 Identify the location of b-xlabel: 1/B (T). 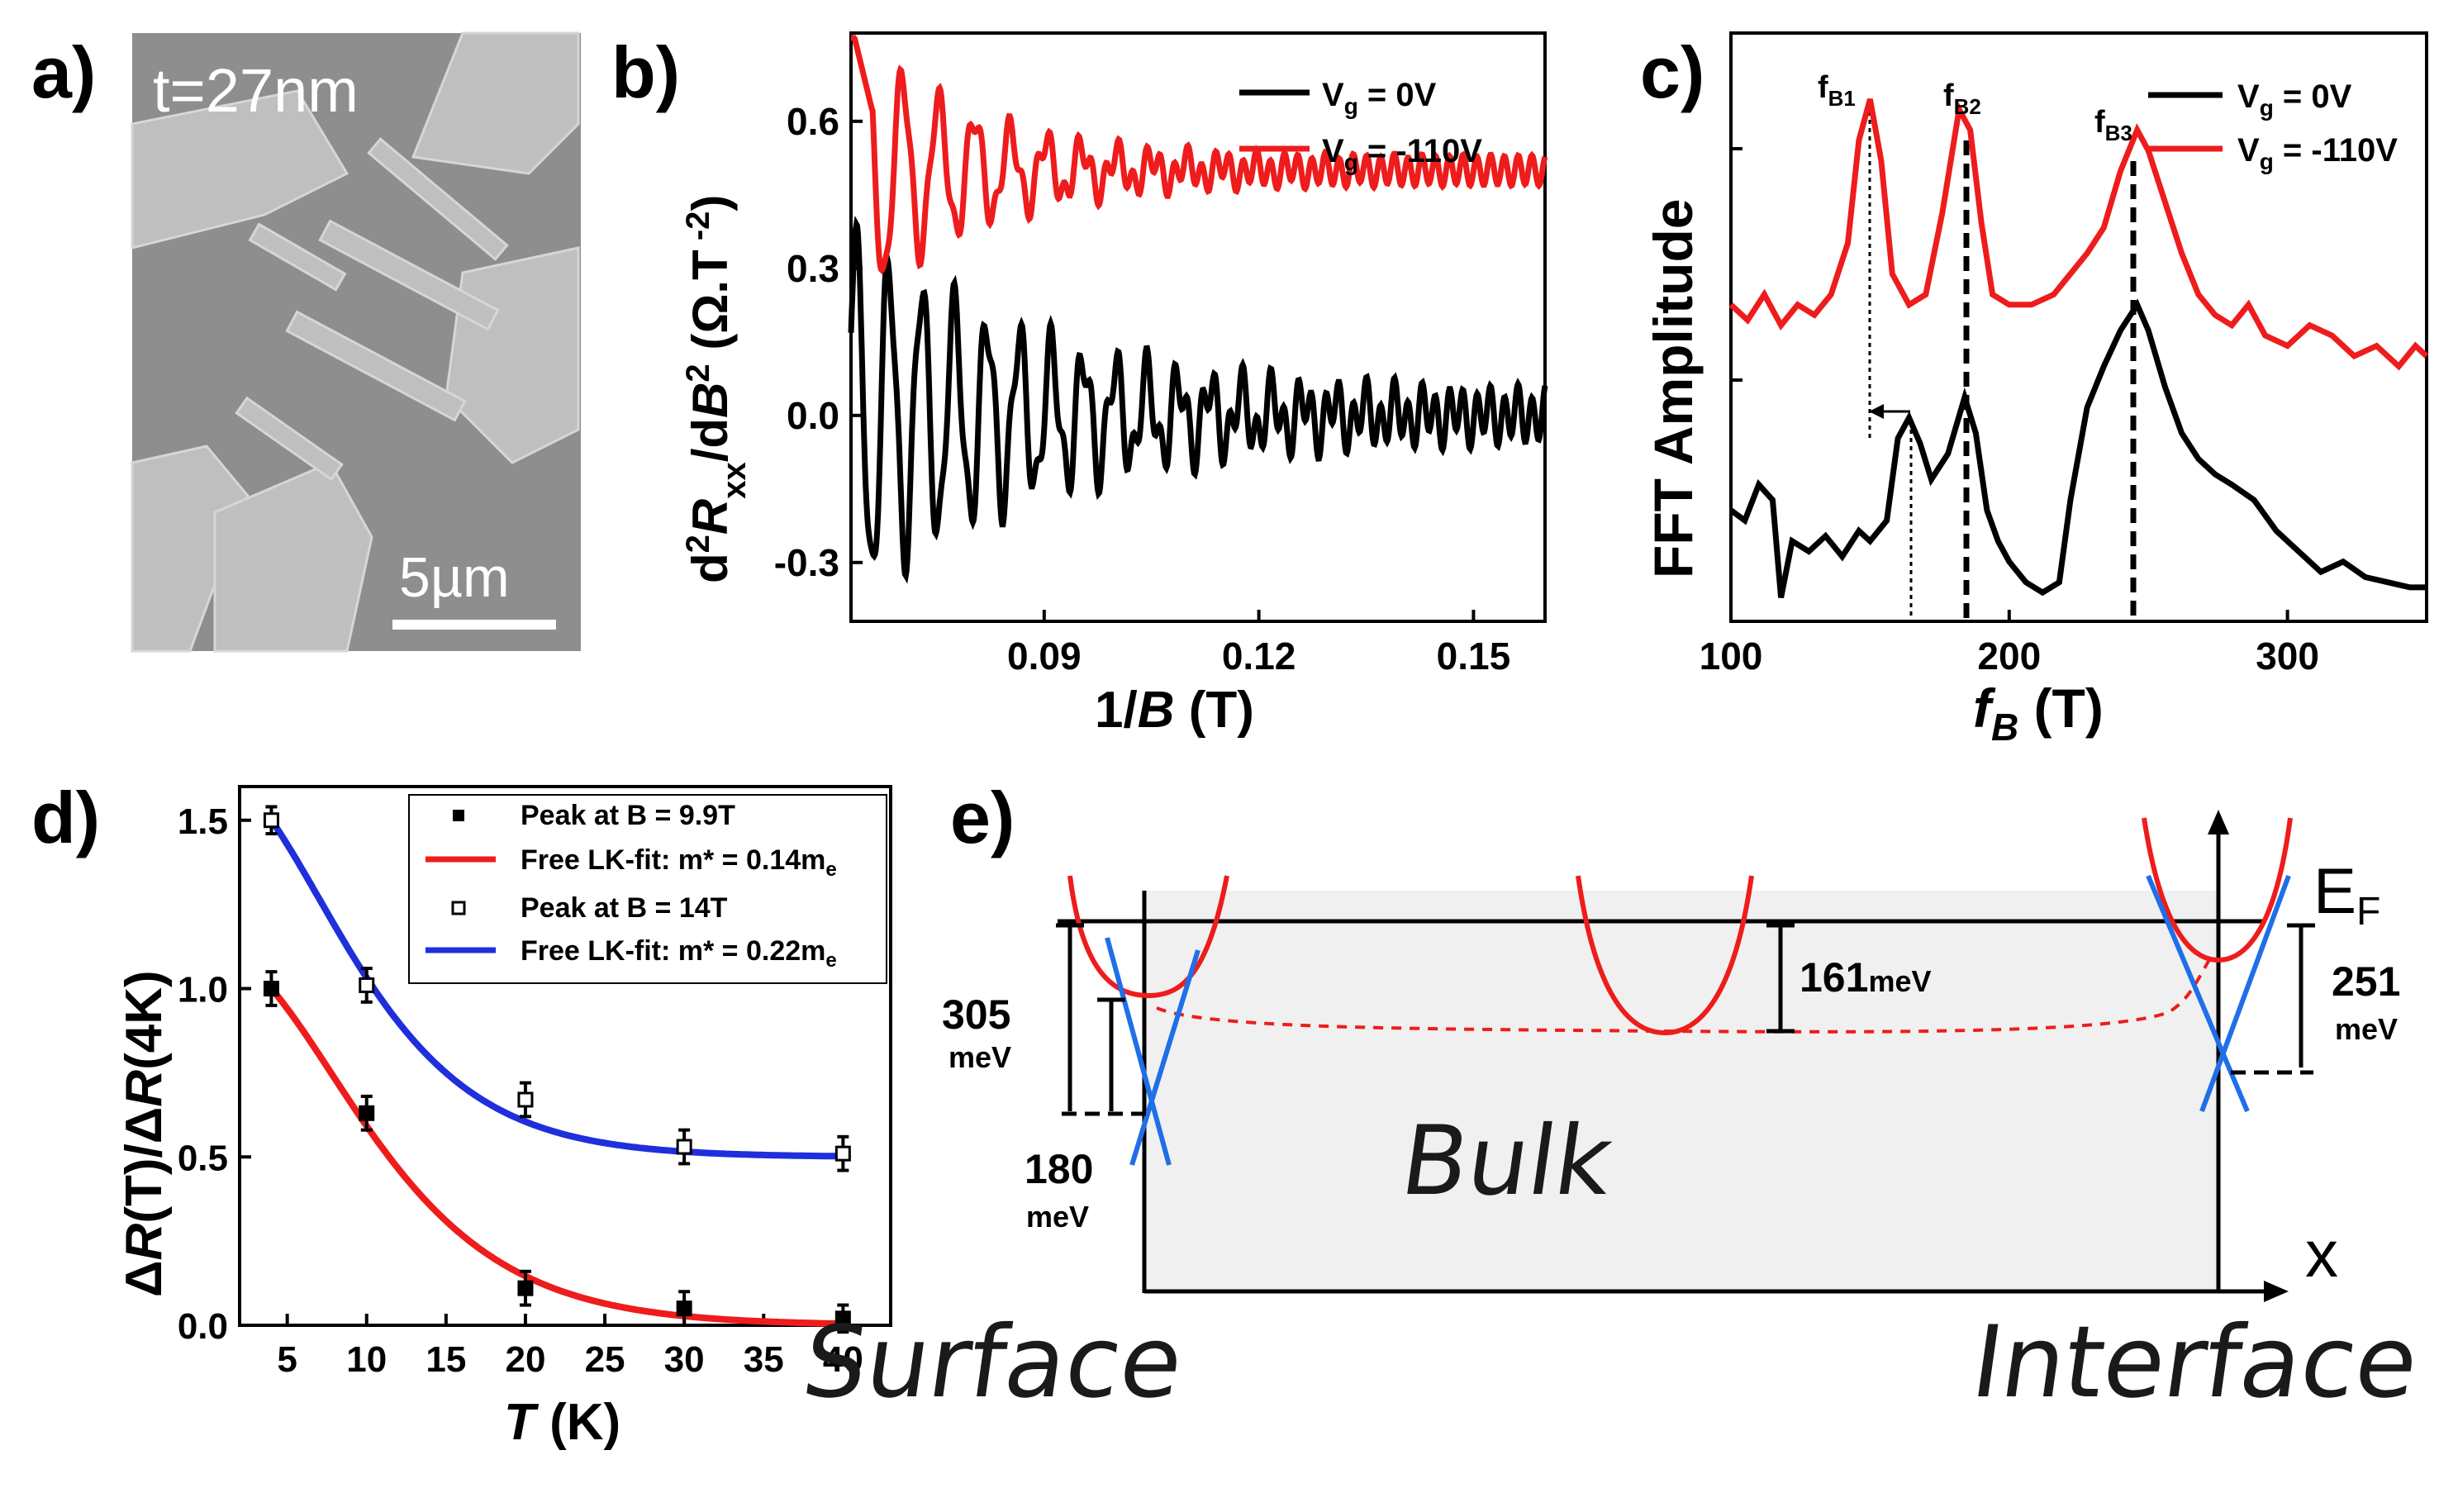
(1174, 710).